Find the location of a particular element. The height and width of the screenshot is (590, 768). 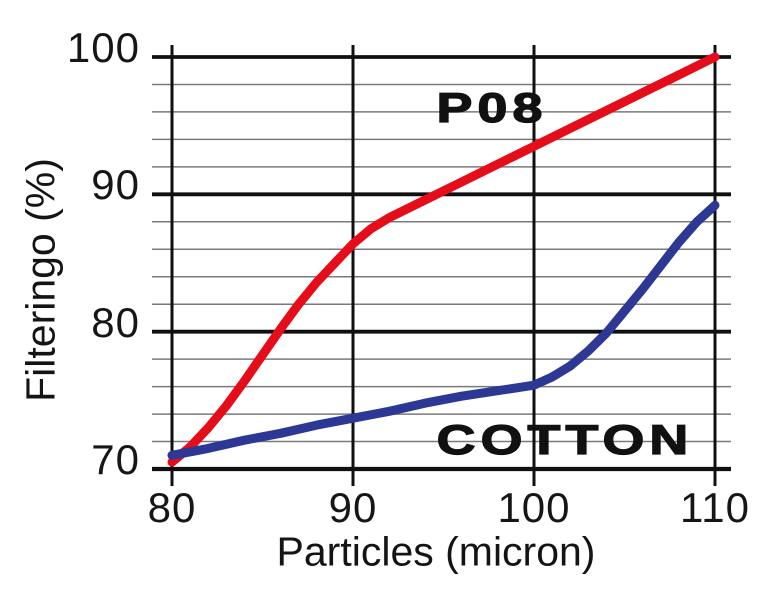

y-tick-label-90: 90 is located at coordinates (115, 185).